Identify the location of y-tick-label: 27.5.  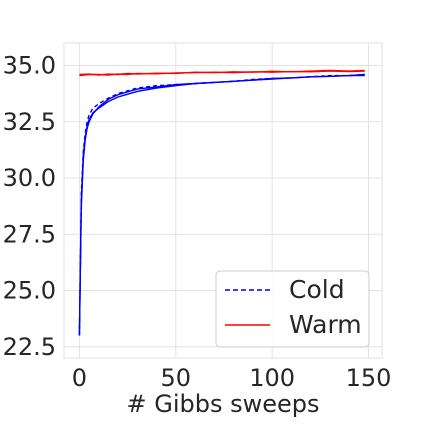
(29, 234).